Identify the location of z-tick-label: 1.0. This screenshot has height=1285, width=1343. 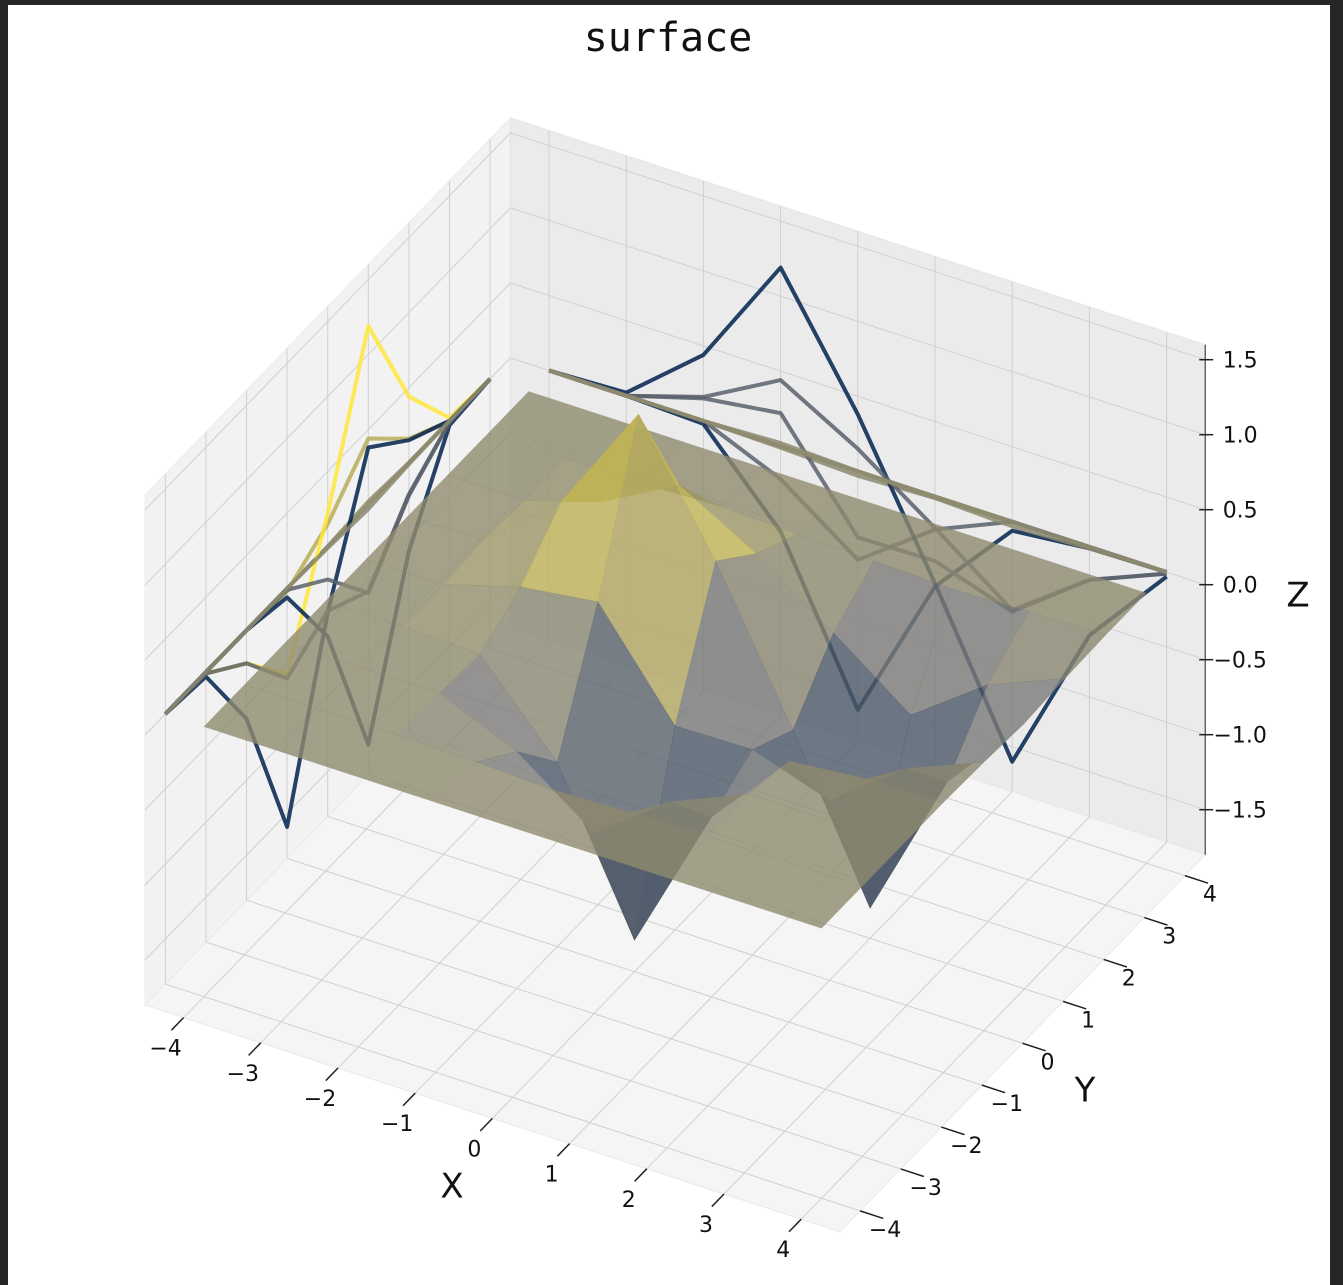
(1240, 436).